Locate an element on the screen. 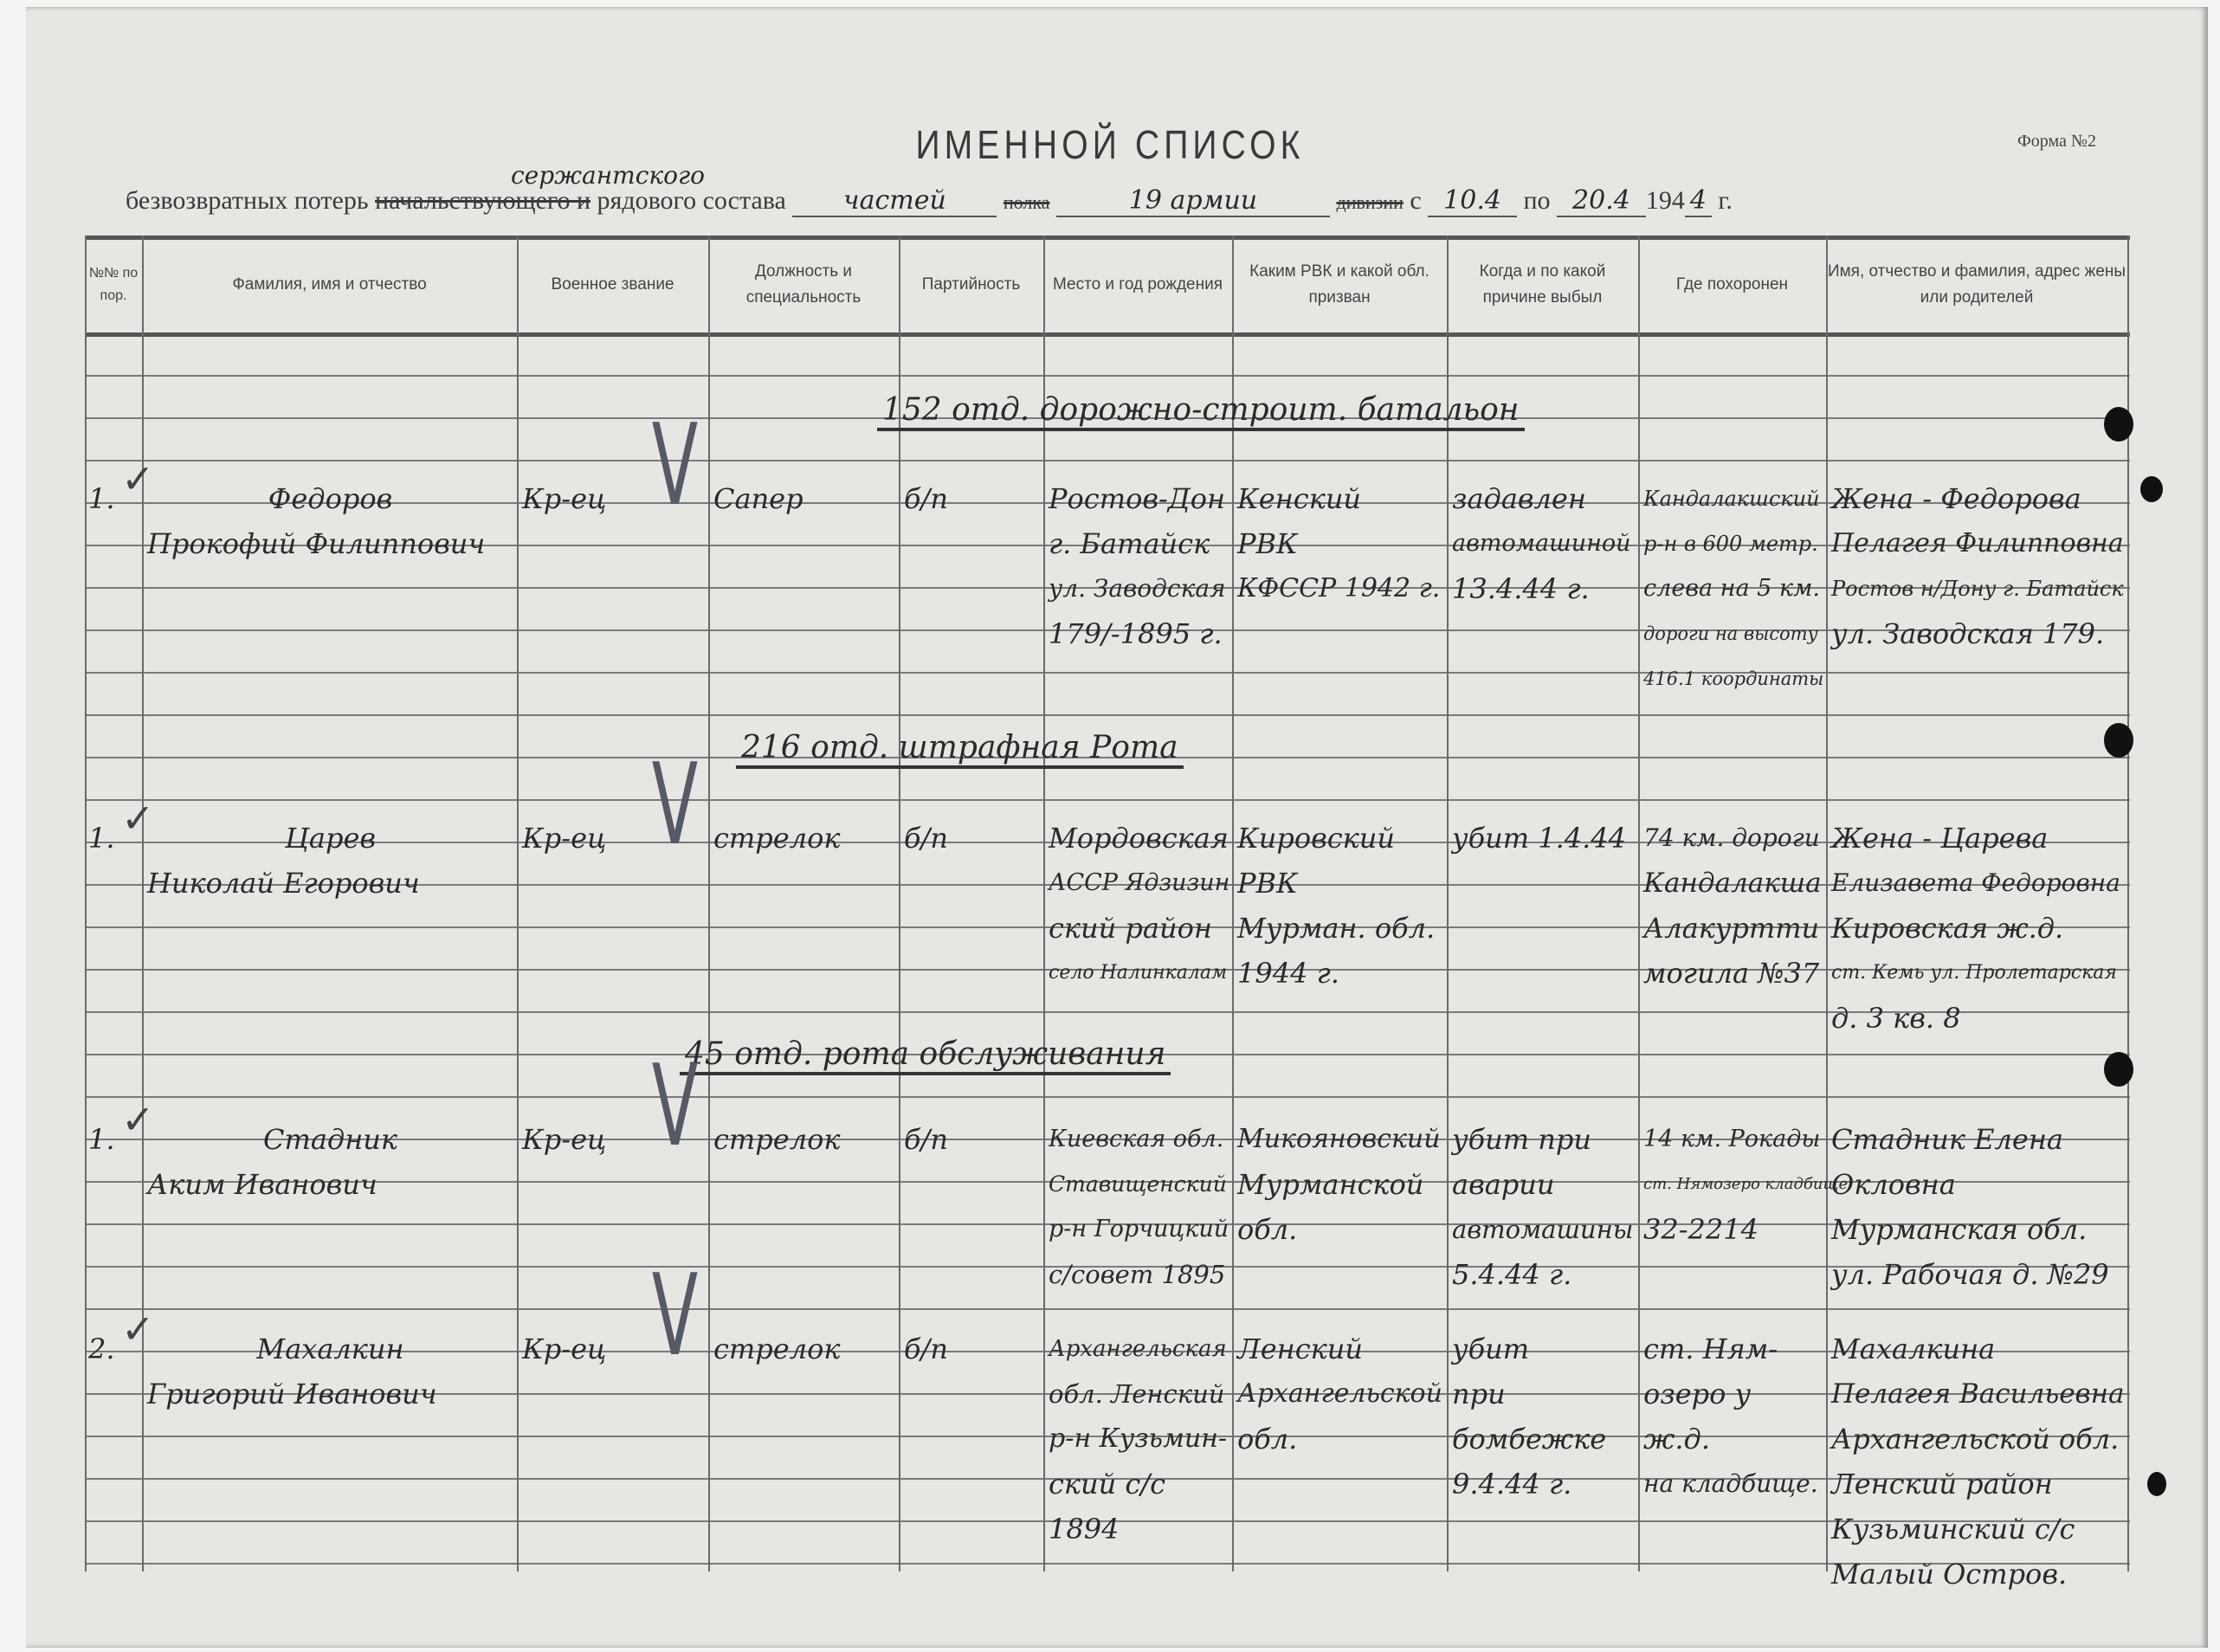  from-label: с is located at coordinates (1416, 201).